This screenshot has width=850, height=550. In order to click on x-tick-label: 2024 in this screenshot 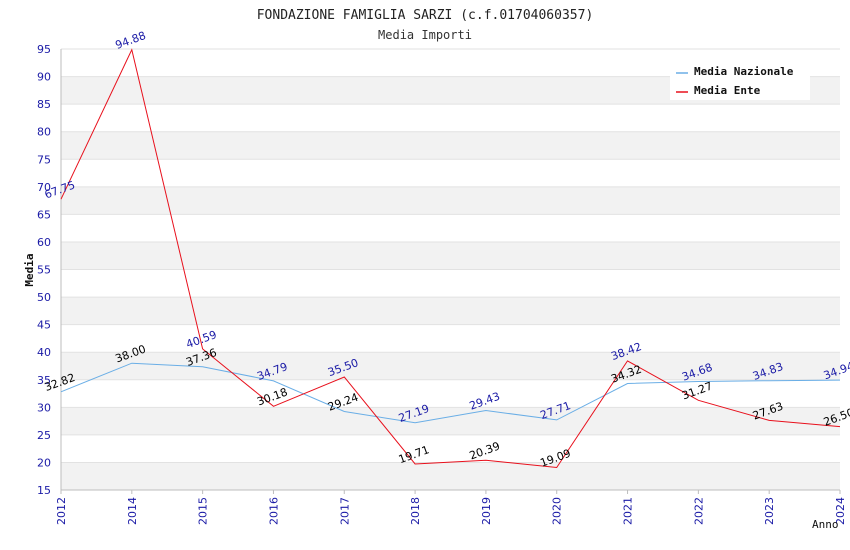, I will do `click(840, 511)`.